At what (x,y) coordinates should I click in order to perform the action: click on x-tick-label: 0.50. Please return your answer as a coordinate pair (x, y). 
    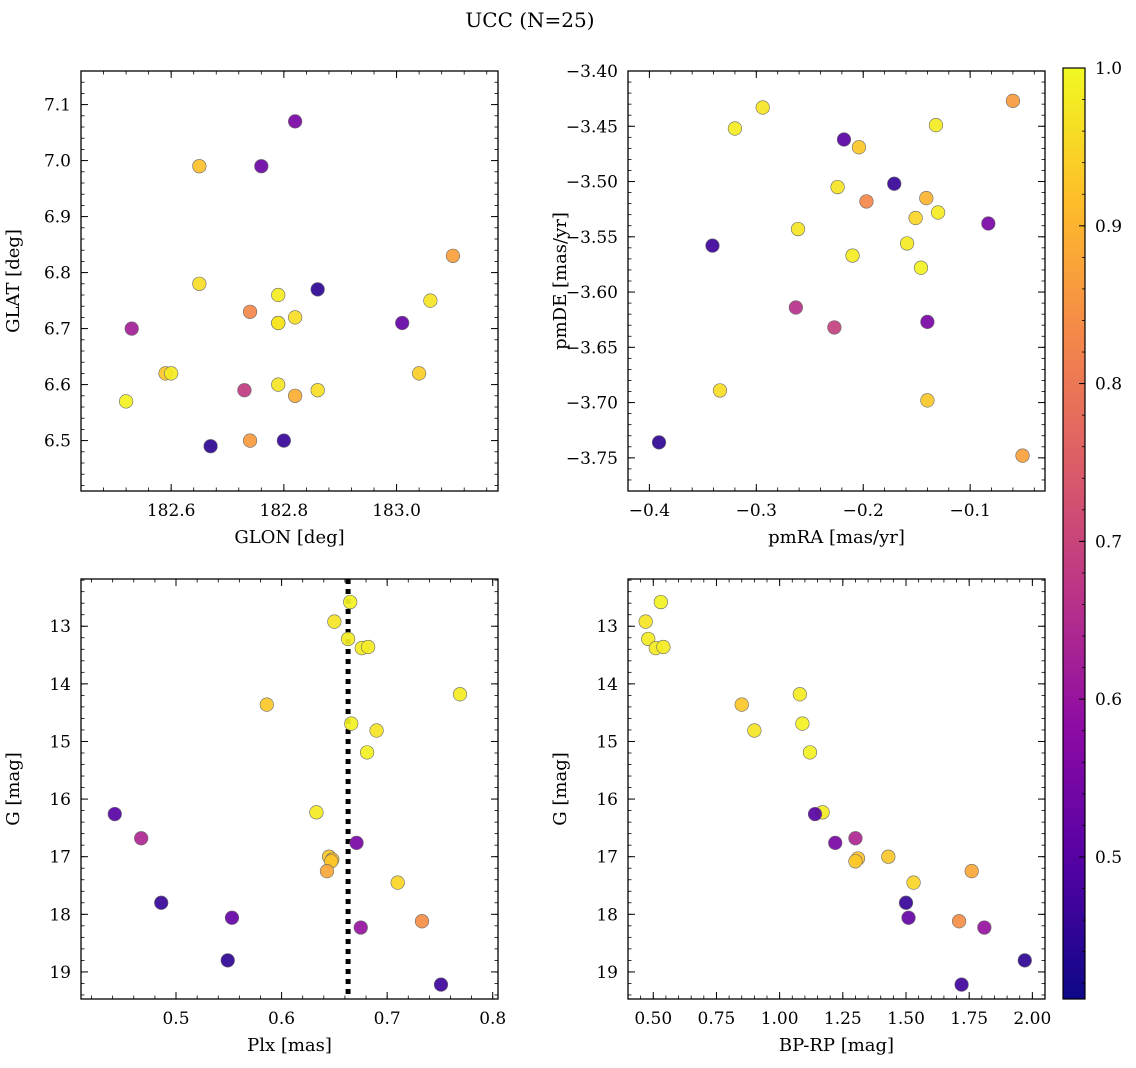
    Looking at the image, I should click on (653, 1019).